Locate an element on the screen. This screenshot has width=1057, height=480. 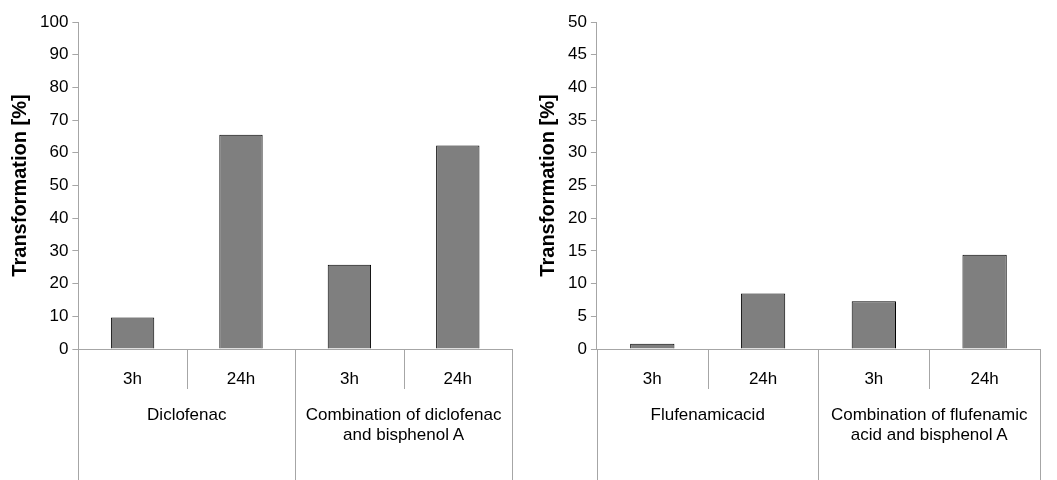
y-tick-label: 70 is located at coordinates (59, 119).